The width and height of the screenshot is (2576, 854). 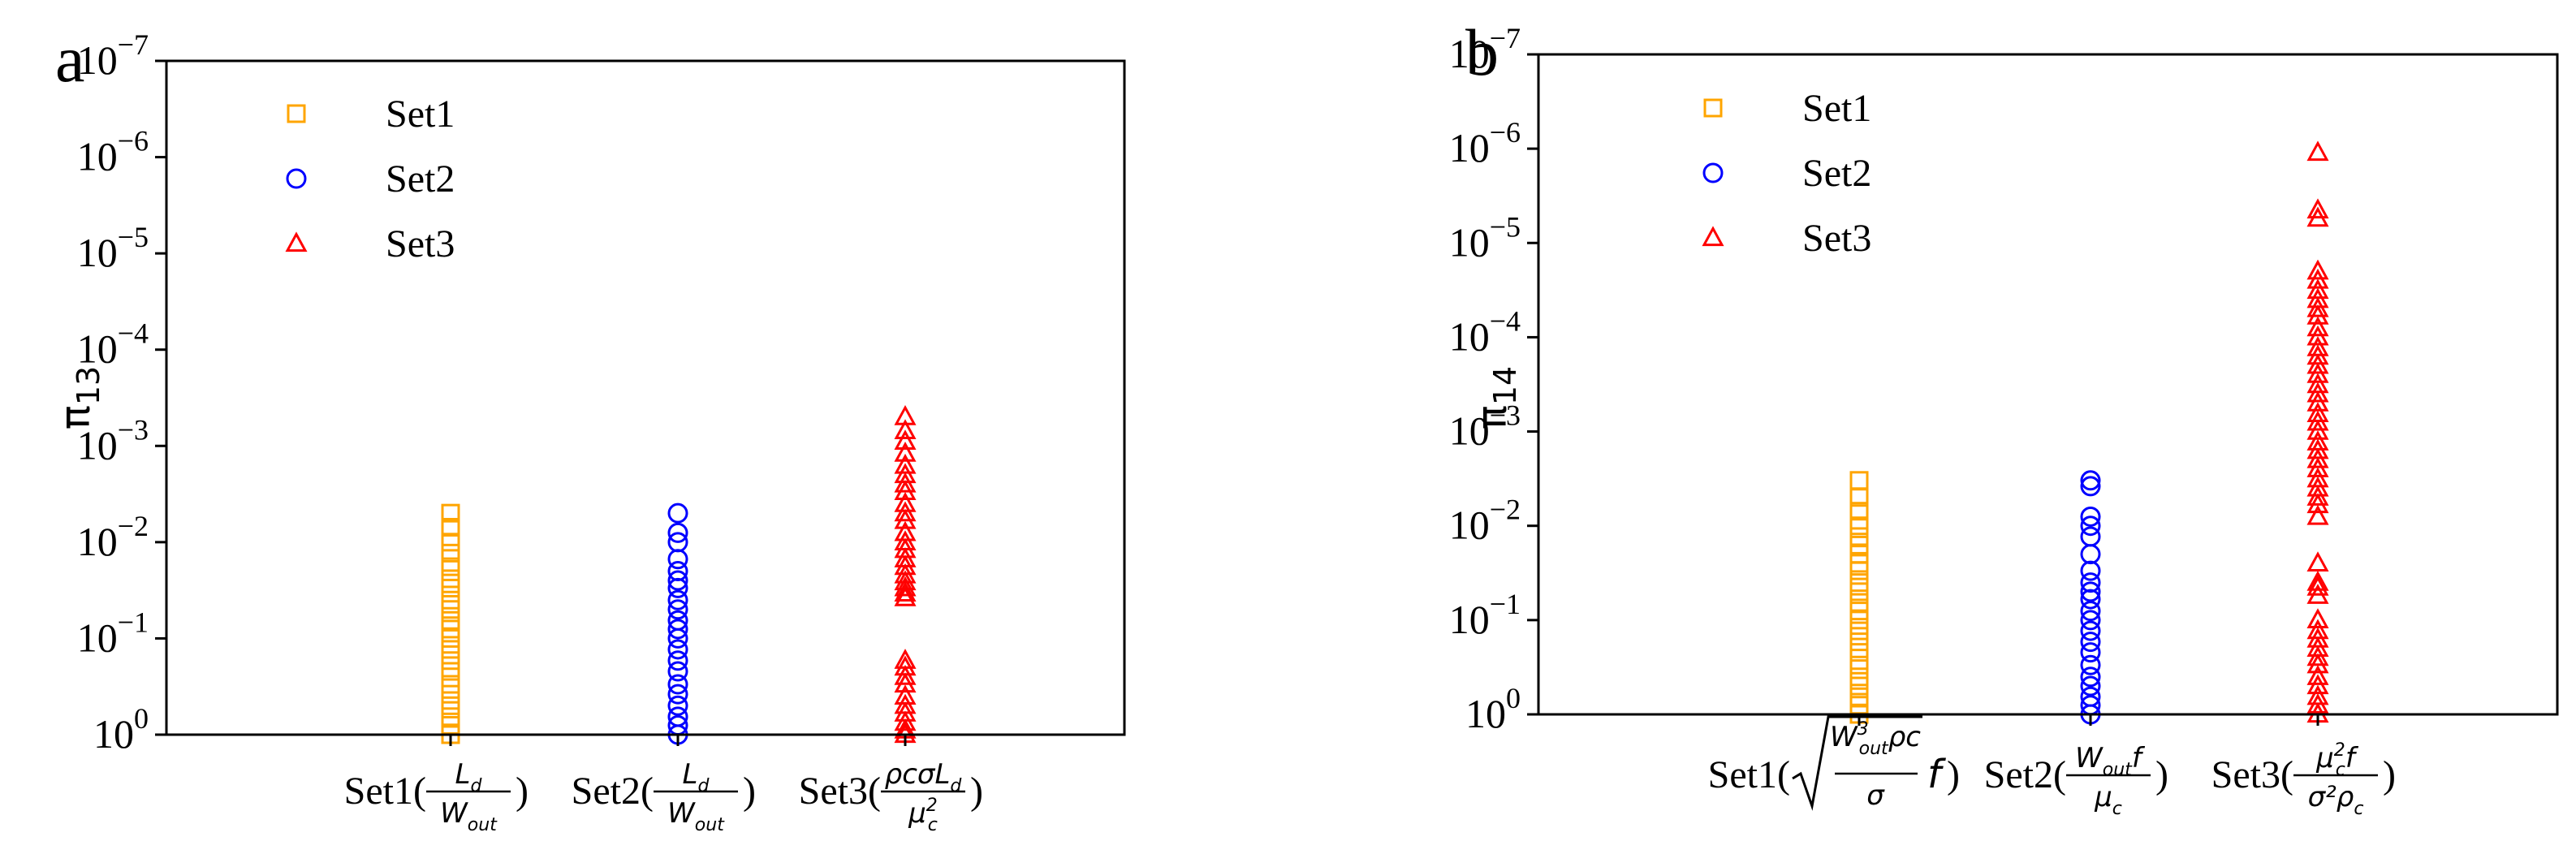 I want to click on y-tick-label: 10⁻⁵, so click(x=113, y=248).